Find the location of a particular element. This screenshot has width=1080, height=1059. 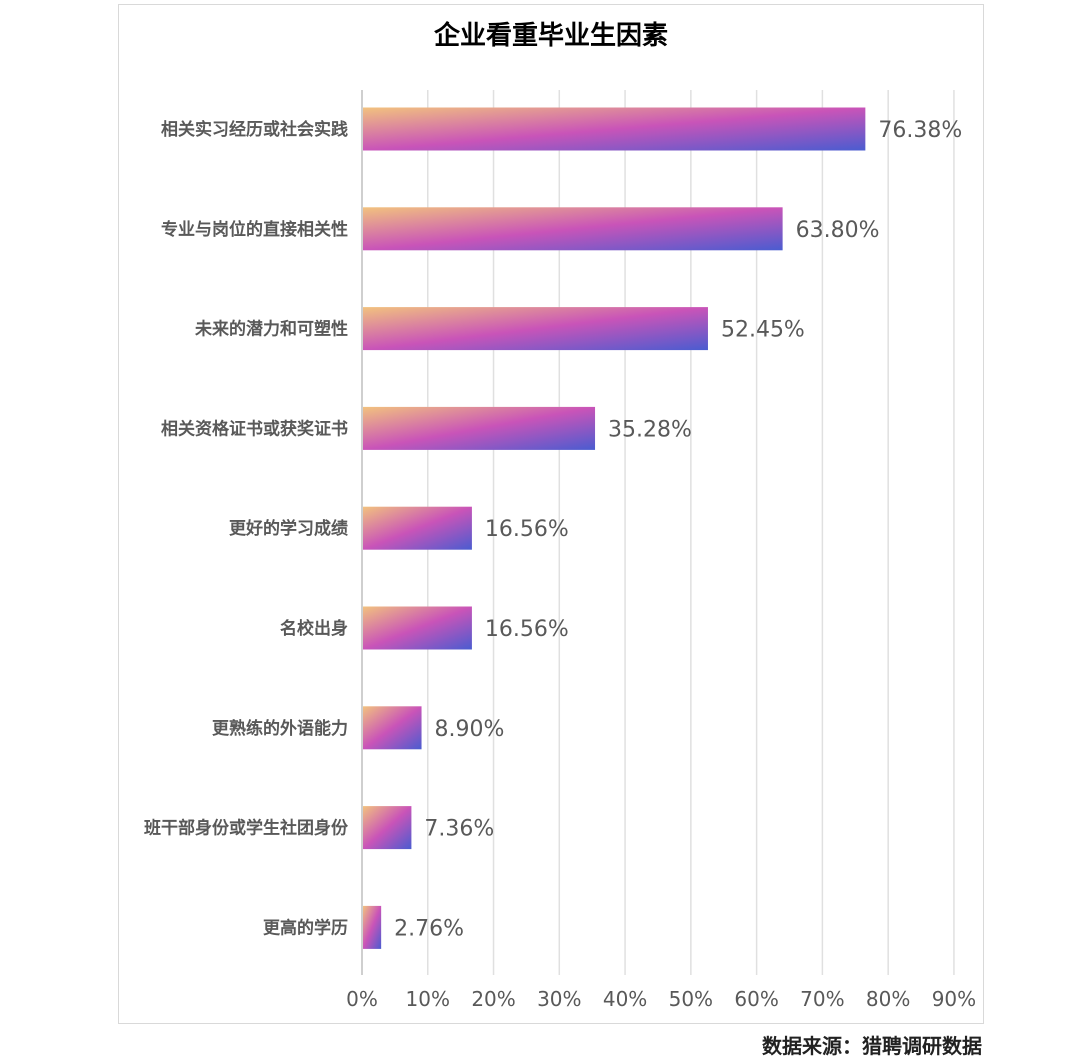

x-tick-label: 80% is located at coordinates (888, 999).